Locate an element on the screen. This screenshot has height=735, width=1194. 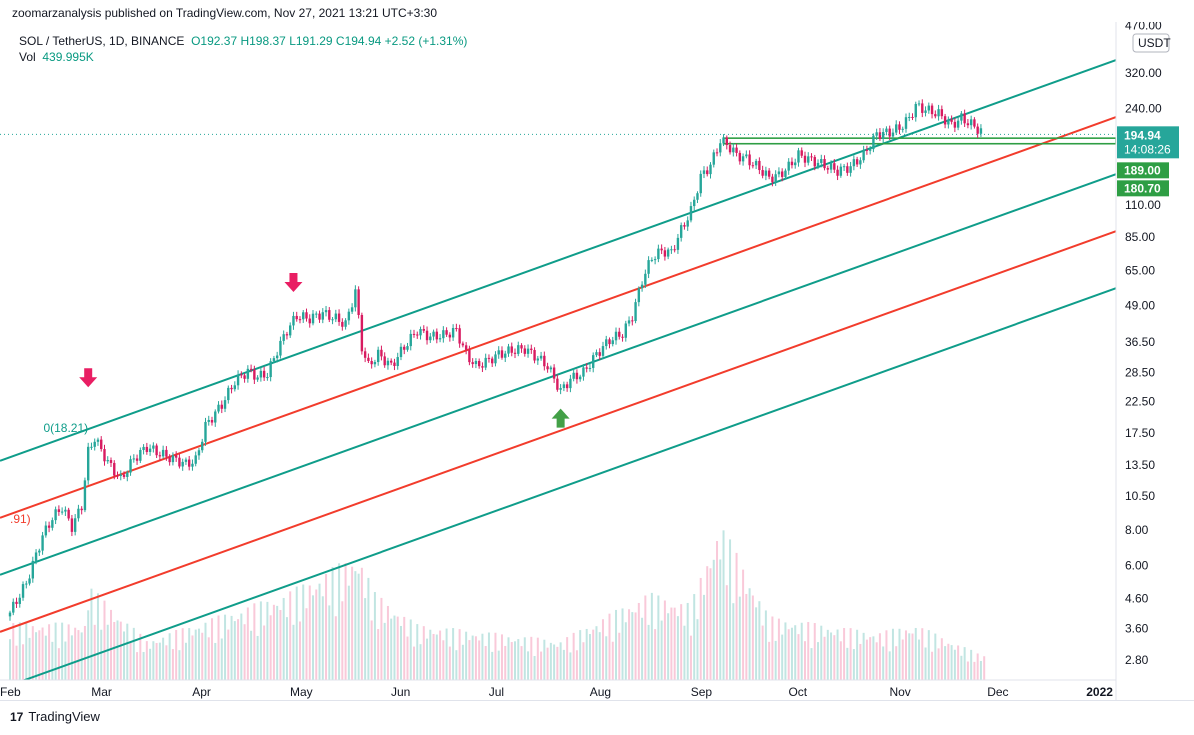
price-tick-label-7: 36.50 is located at coordinates (1140, 342).